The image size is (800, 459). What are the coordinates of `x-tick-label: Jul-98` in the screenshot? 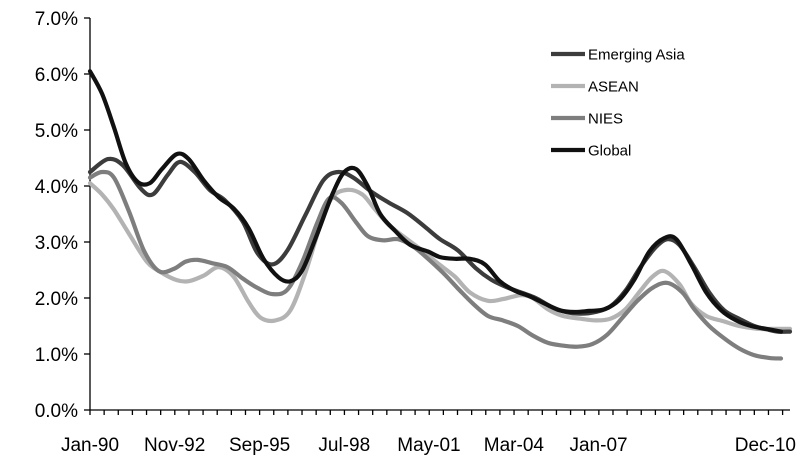 It's located at (344, 445).